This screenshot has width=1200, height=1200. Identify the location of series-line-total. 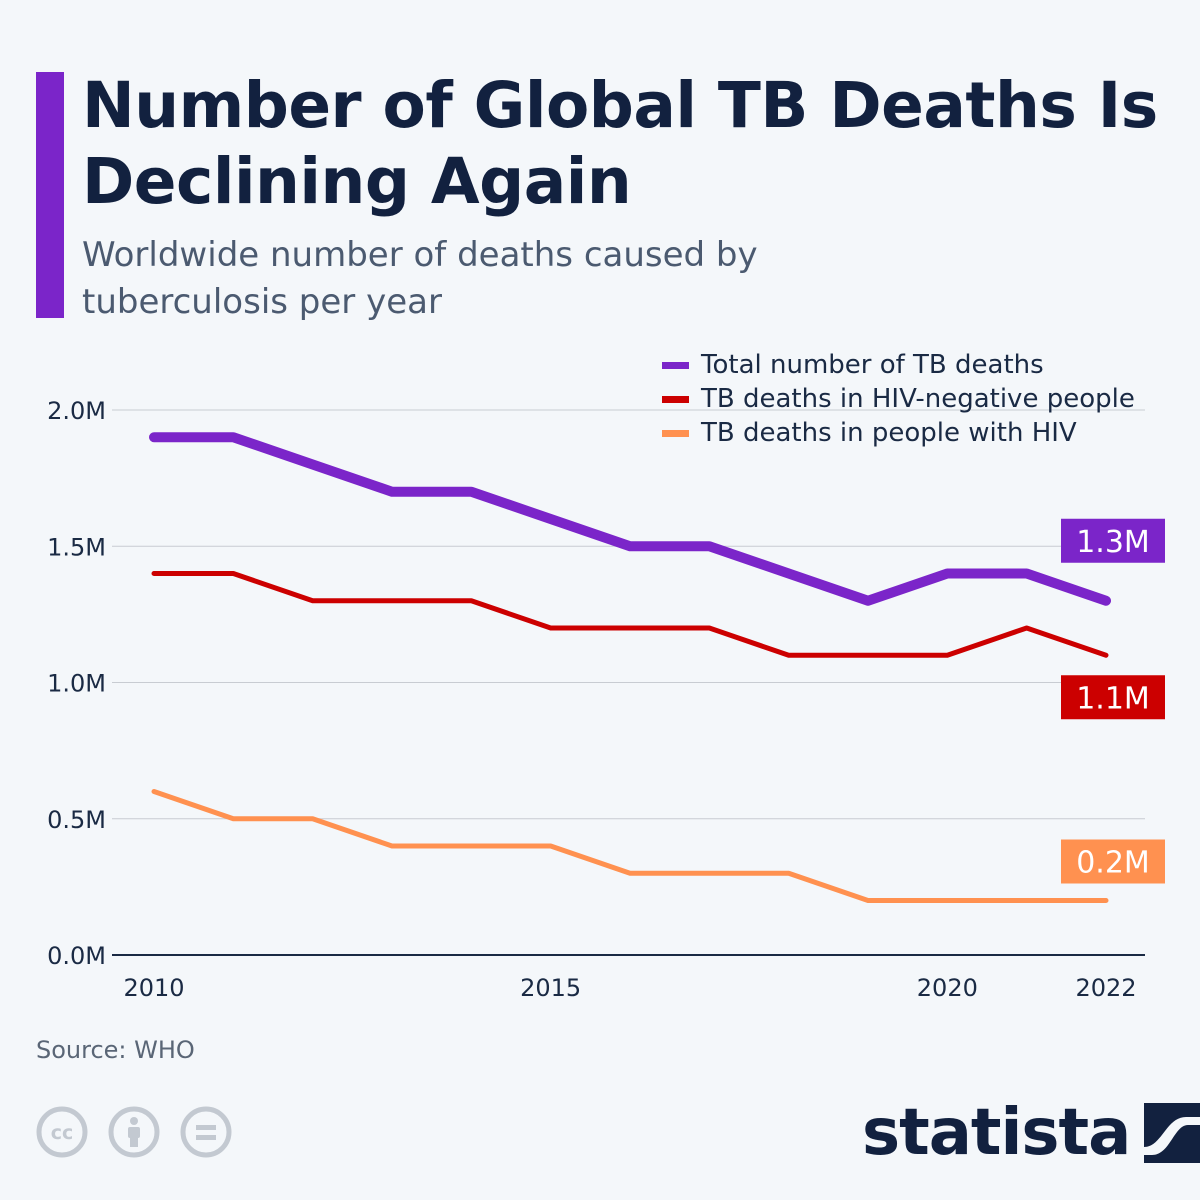
(630, 519).